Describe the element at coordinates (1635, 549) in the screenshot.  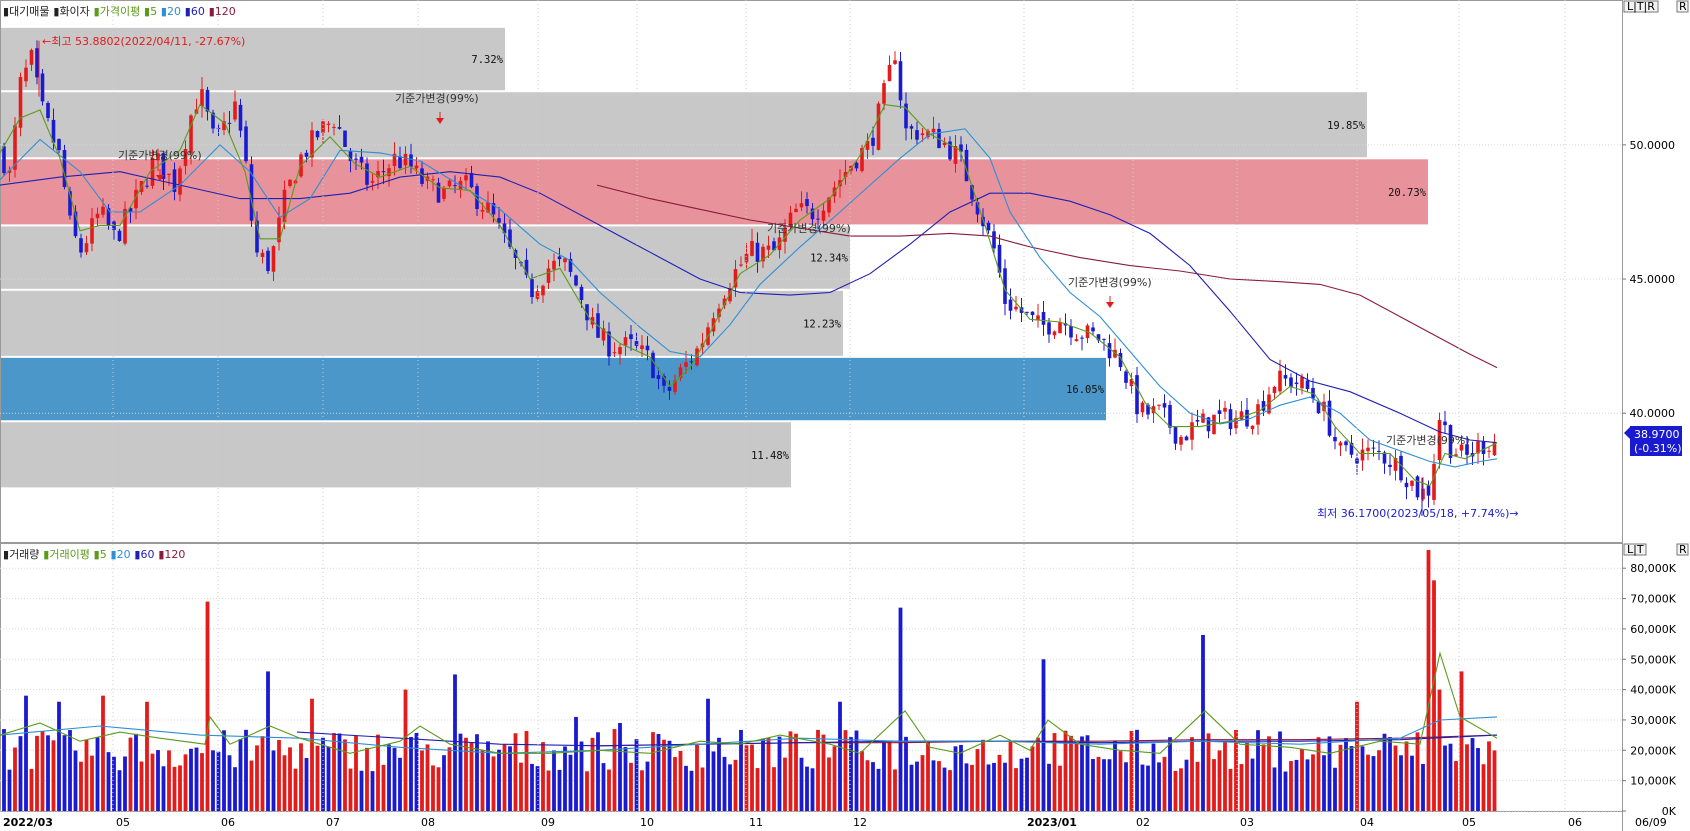
I see `volume-scale-buttons` at that location.